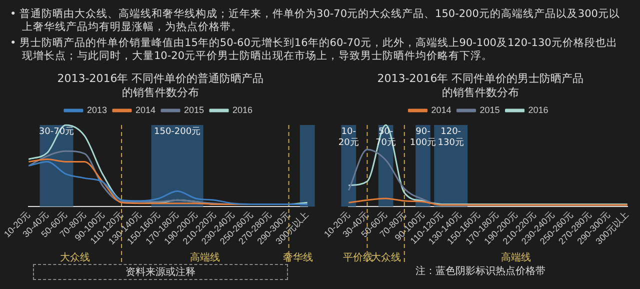  I want to click on band-label: 120-130元, so click(451, 137).